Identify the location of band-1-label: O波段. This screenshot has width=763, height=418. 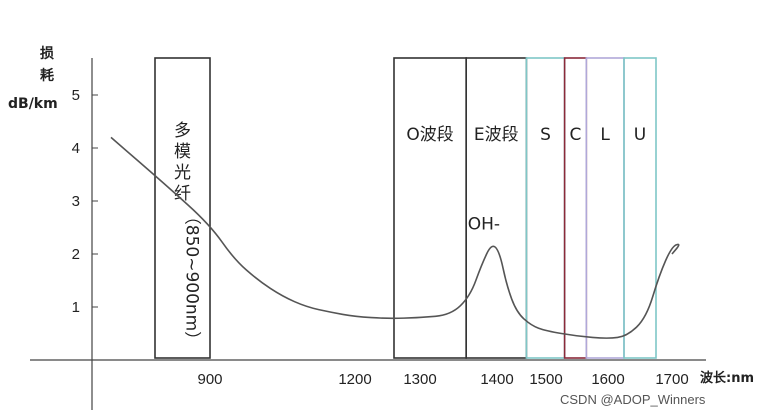
(429, 135).